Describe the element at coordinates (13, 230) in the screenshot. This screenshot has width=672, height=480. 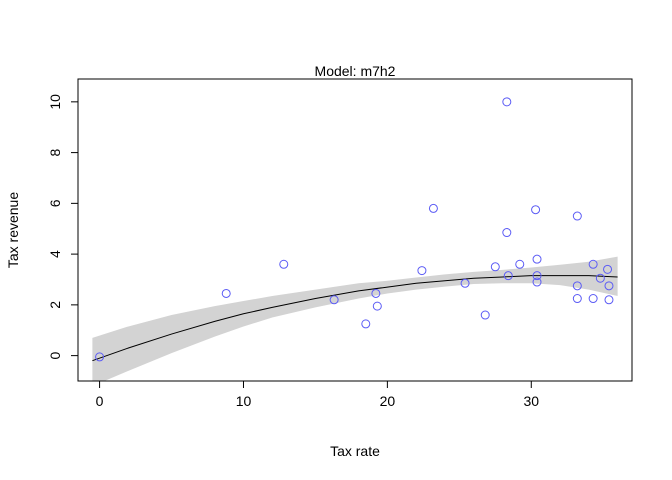
I see `y-axis-label: Tax revenue` at that location.